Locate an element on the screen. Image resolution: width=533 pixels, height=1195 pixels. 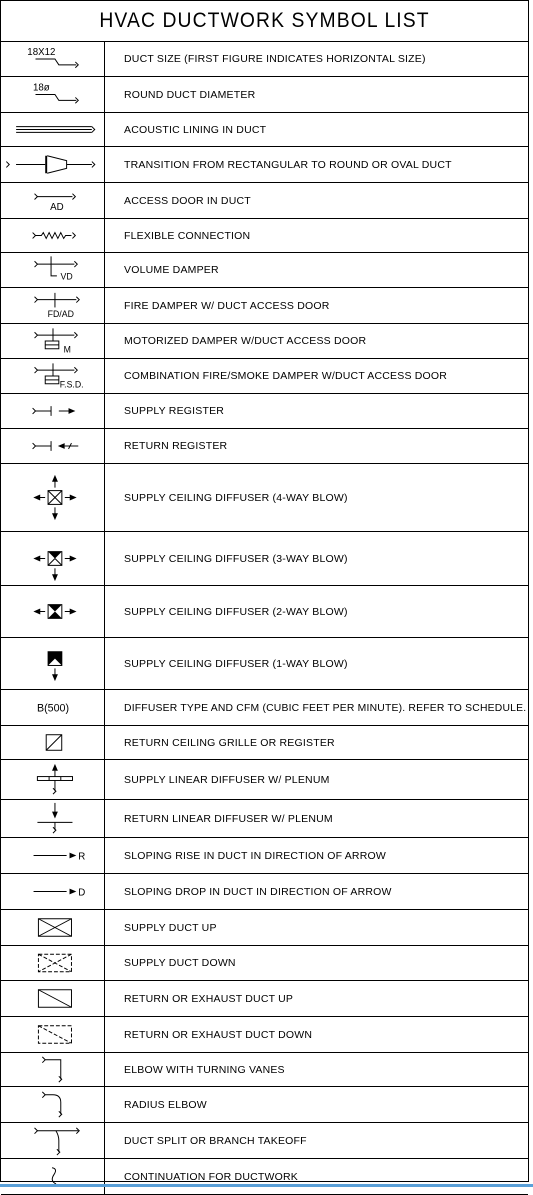
duct-size-symbol-icon: 18X12 is located at coordinates (53, 59).